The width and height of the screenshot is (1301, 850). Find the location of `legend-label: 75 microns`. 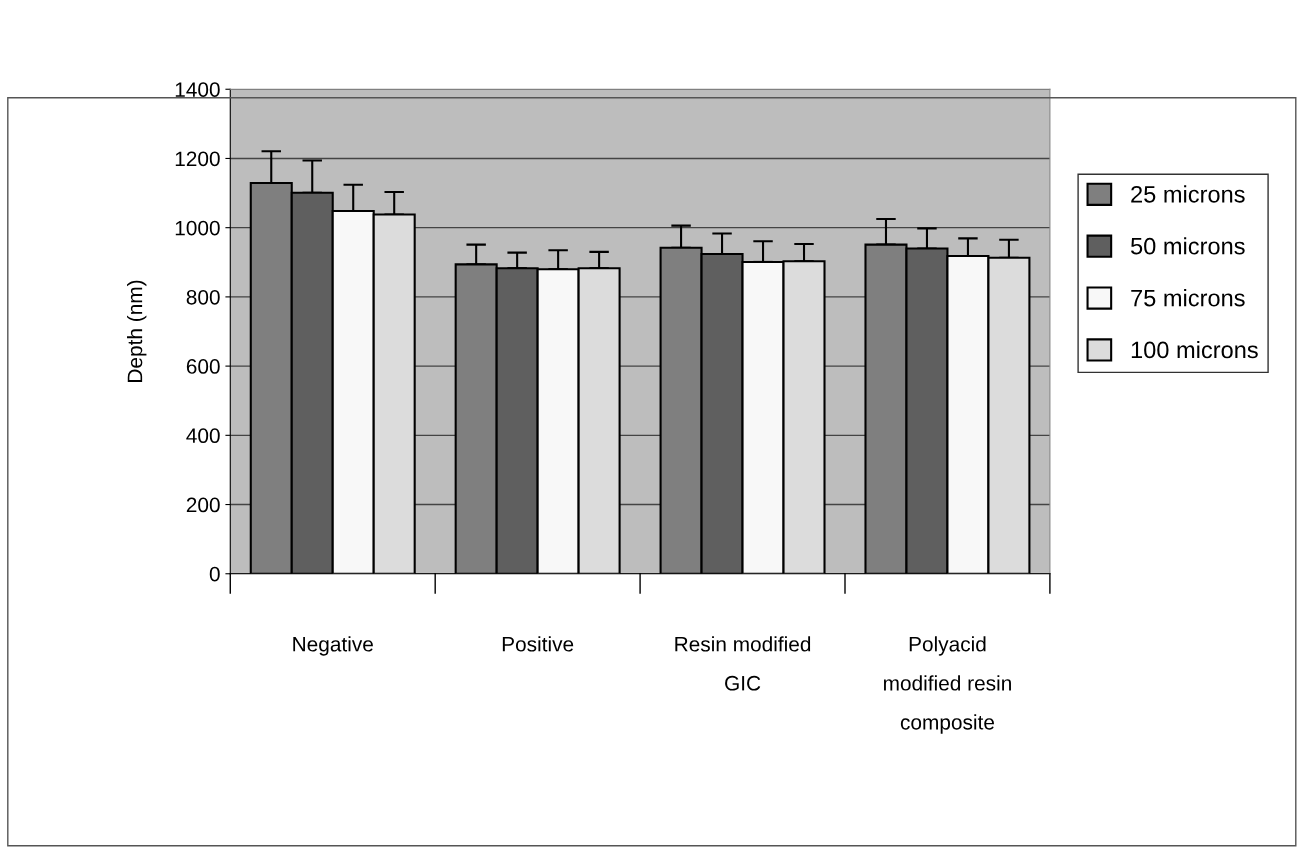

legend-label: 75 microns is located at coordinates (1188, 298).